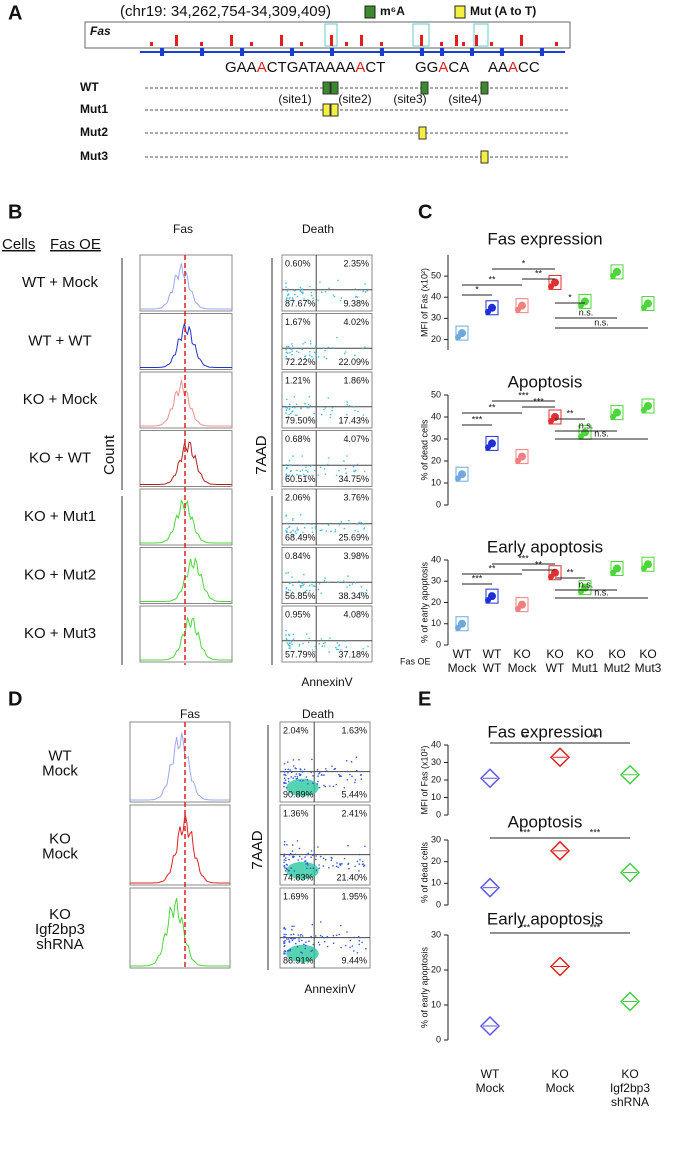 The width and height of the screenshot is (685, 1158). Describe the element at coordinates (298, 322) in the screenshot. I see `quadrant-value: 1.67%` at that location.